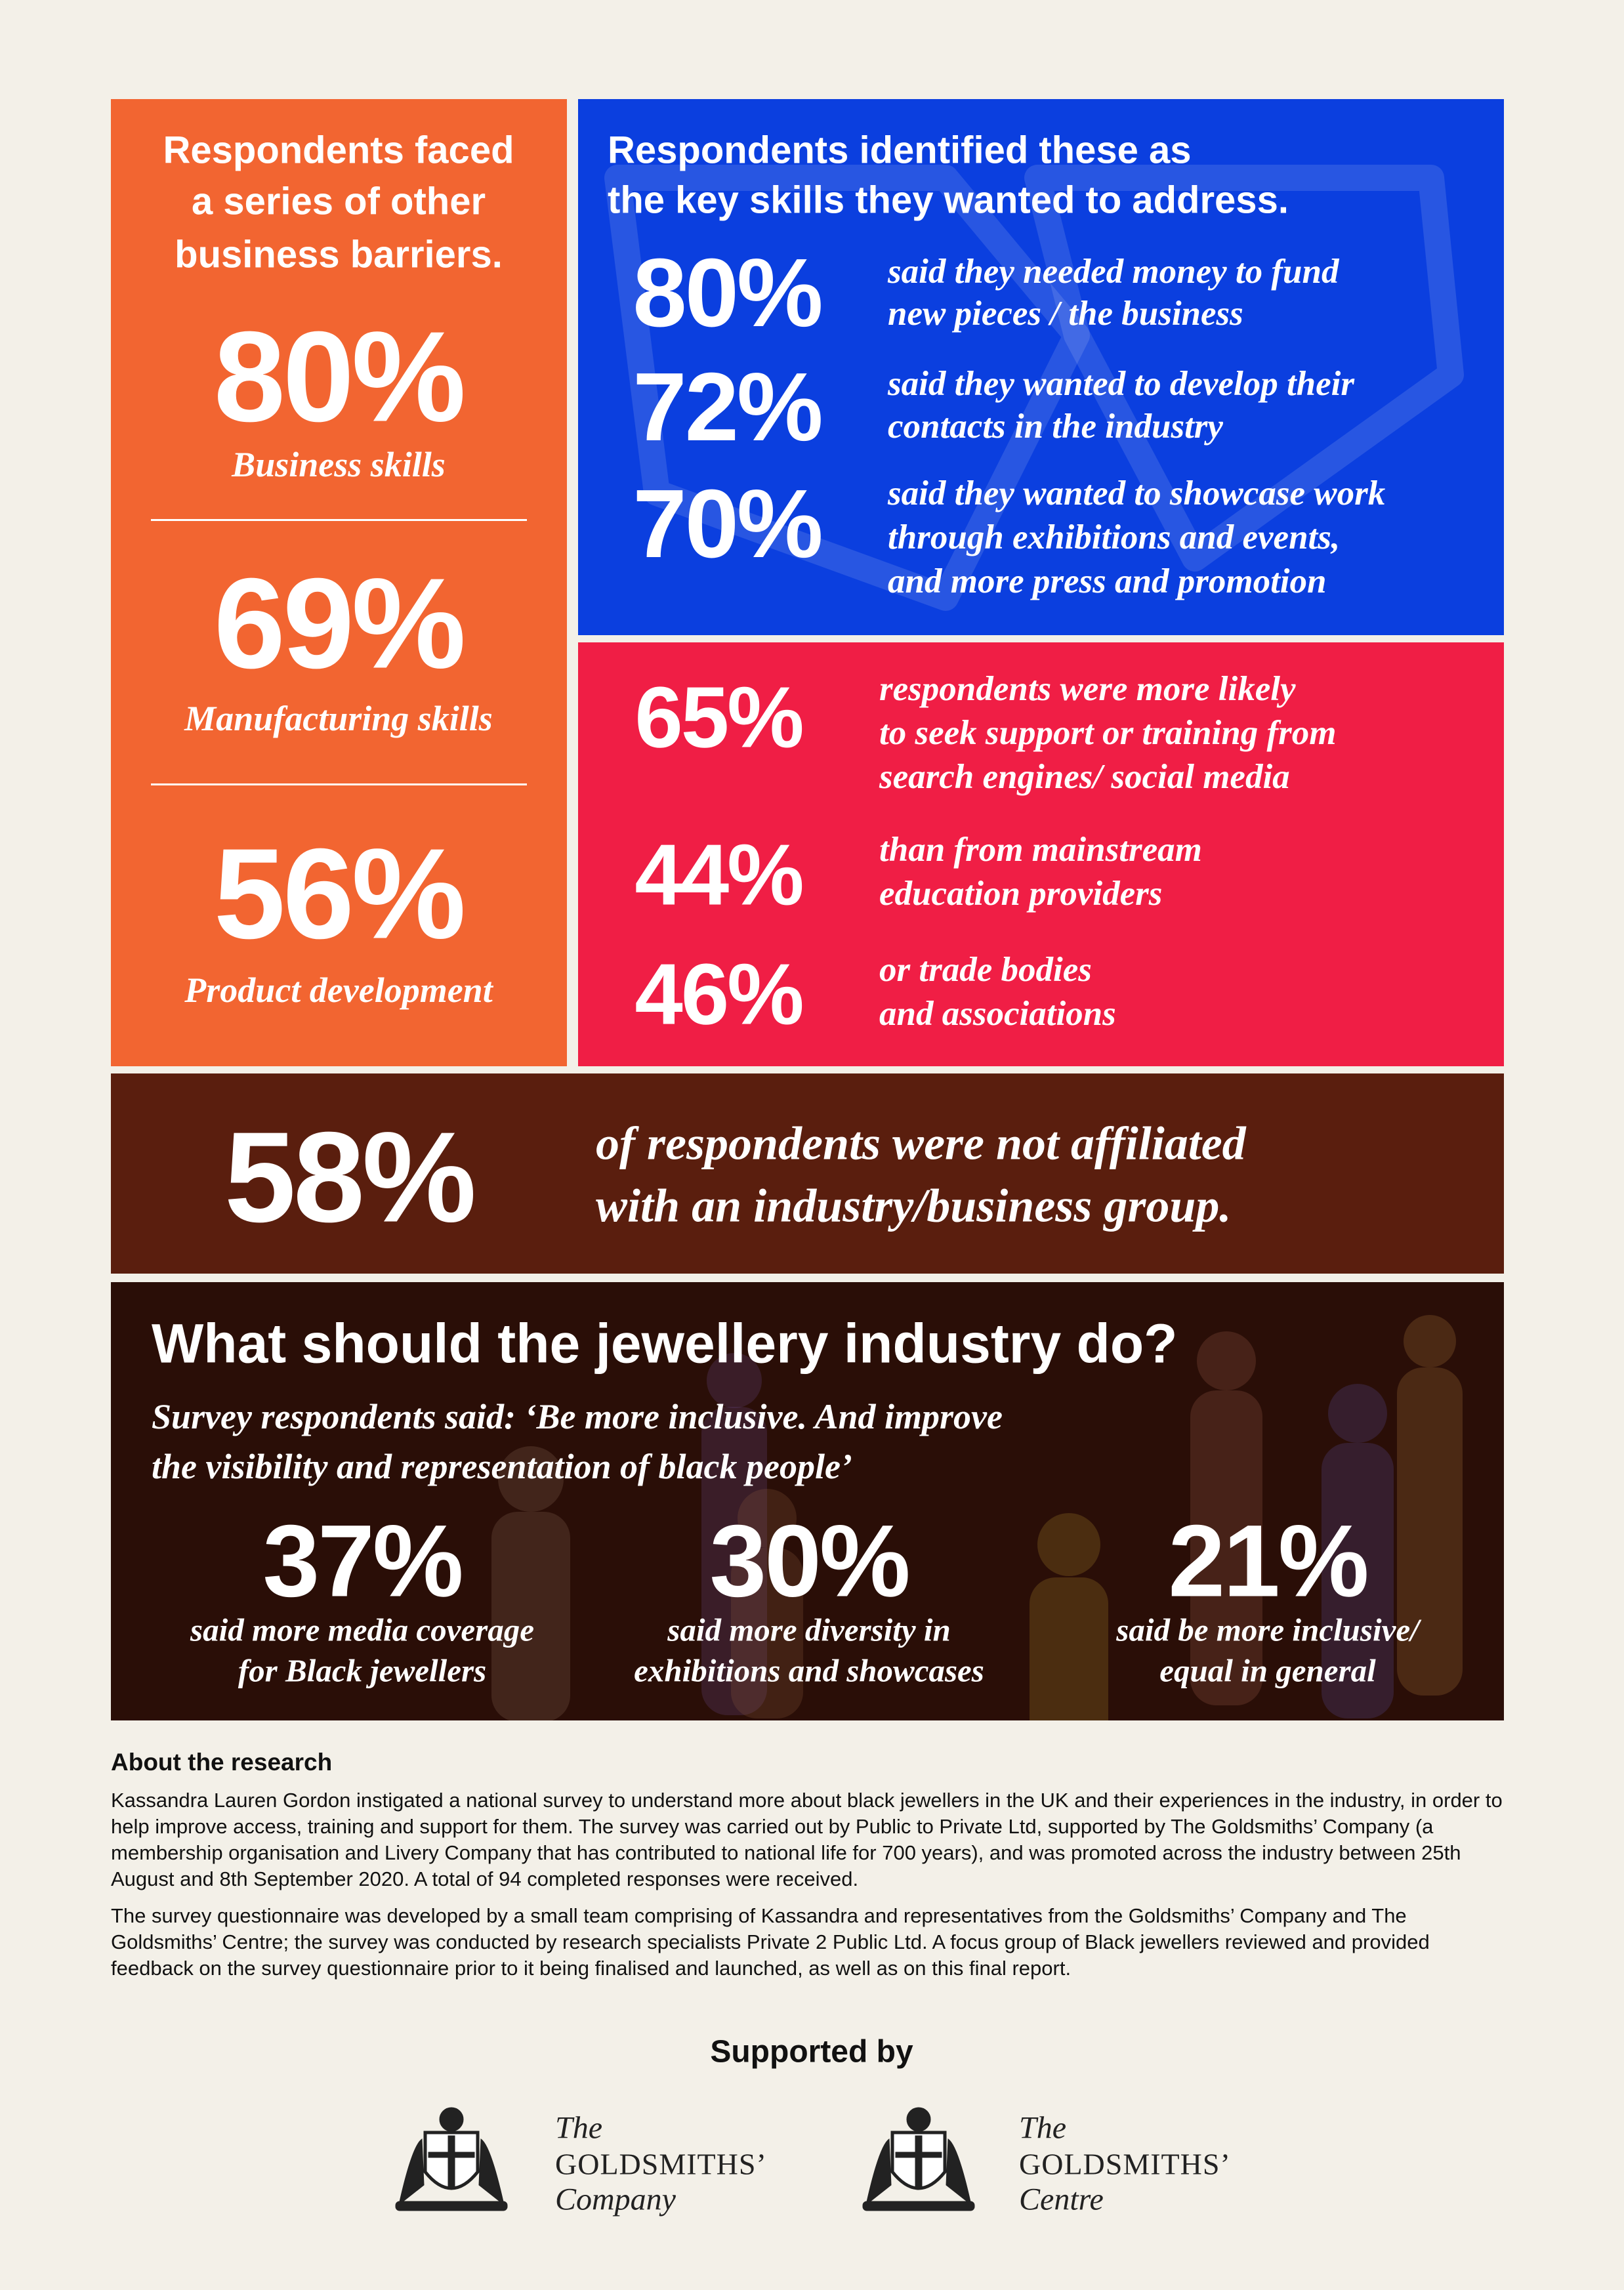 The height and width of the screenshot is (2290, 1624). Describe the element at coordinates (339, 718) in the screenshot. I see `stat-label: Manufacturing skills` at that location.